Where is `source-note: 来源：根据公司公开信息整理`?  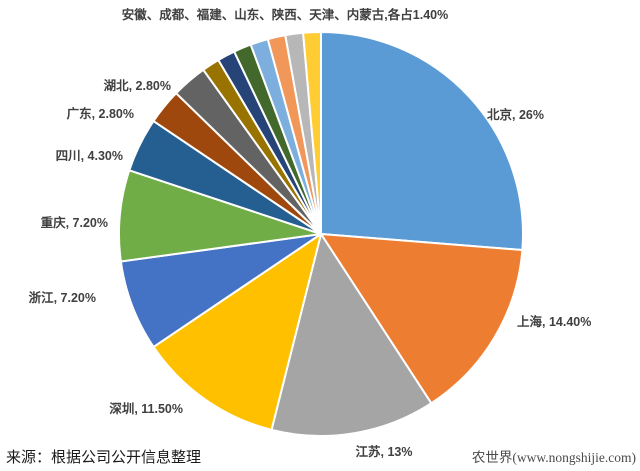 source-note: 来源：根据公司公开信息整理 is located at coordinates (104, 458).